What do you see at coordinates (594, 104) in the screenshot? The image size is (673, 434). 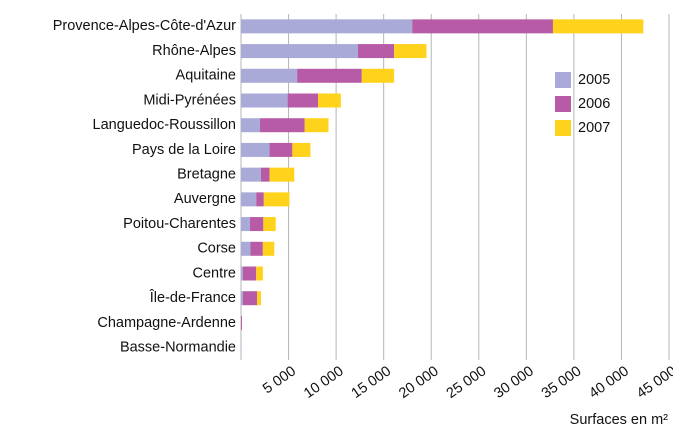 I see `legend-label: 2006` at bounding box center [594, 104].